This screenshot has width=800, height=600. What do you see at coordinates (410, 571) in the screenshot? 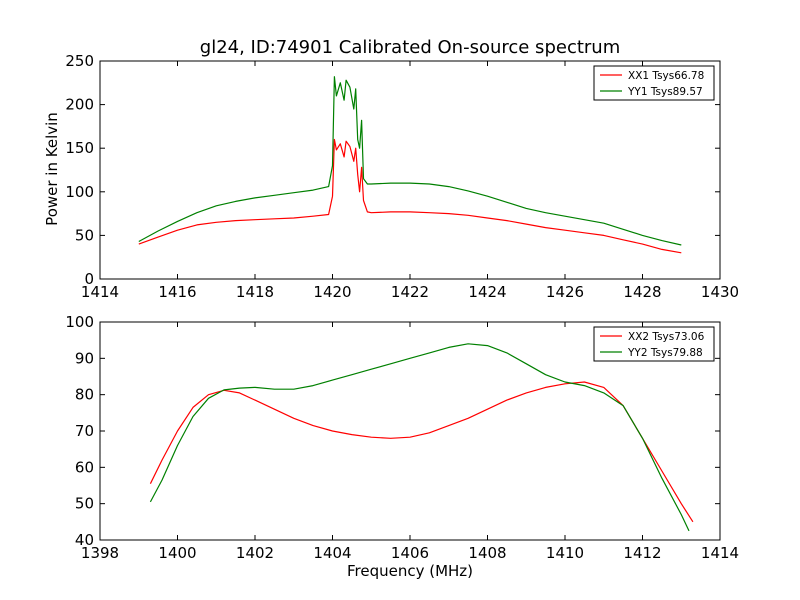
I see `x-axis-label: Frequency (MHz)` at bounding box center [410, 571].